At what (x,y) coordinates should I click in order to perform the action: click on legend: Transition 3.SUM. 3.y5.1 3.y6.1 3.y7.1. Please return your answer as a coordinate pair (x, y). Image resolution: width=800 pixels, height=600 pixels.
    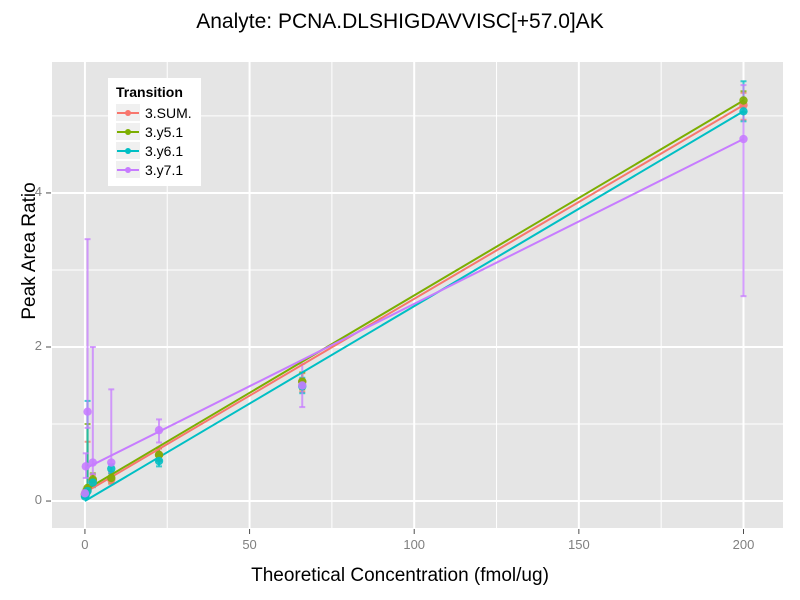
    Looking at the image, I should click on (154, 132).